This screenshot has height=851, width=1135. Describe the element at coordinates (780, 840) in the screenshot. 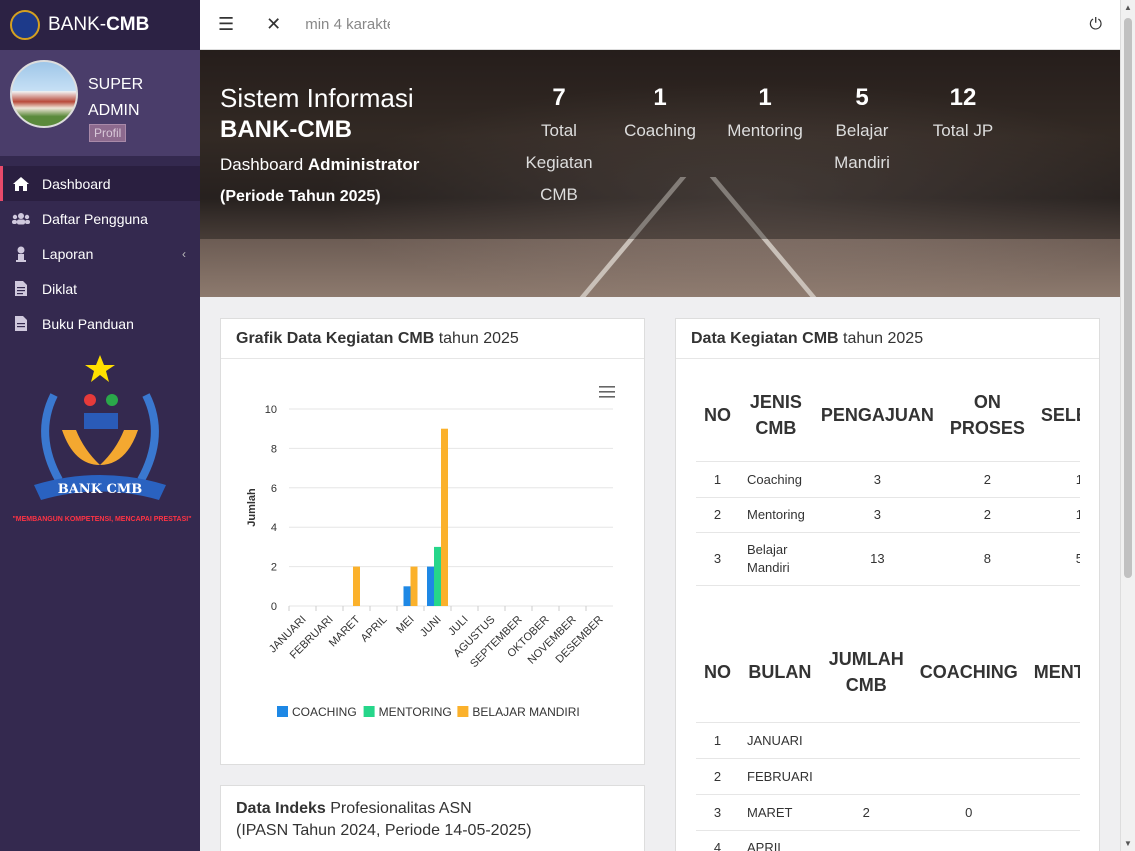

I see `table-cell: APRIL` at that location.